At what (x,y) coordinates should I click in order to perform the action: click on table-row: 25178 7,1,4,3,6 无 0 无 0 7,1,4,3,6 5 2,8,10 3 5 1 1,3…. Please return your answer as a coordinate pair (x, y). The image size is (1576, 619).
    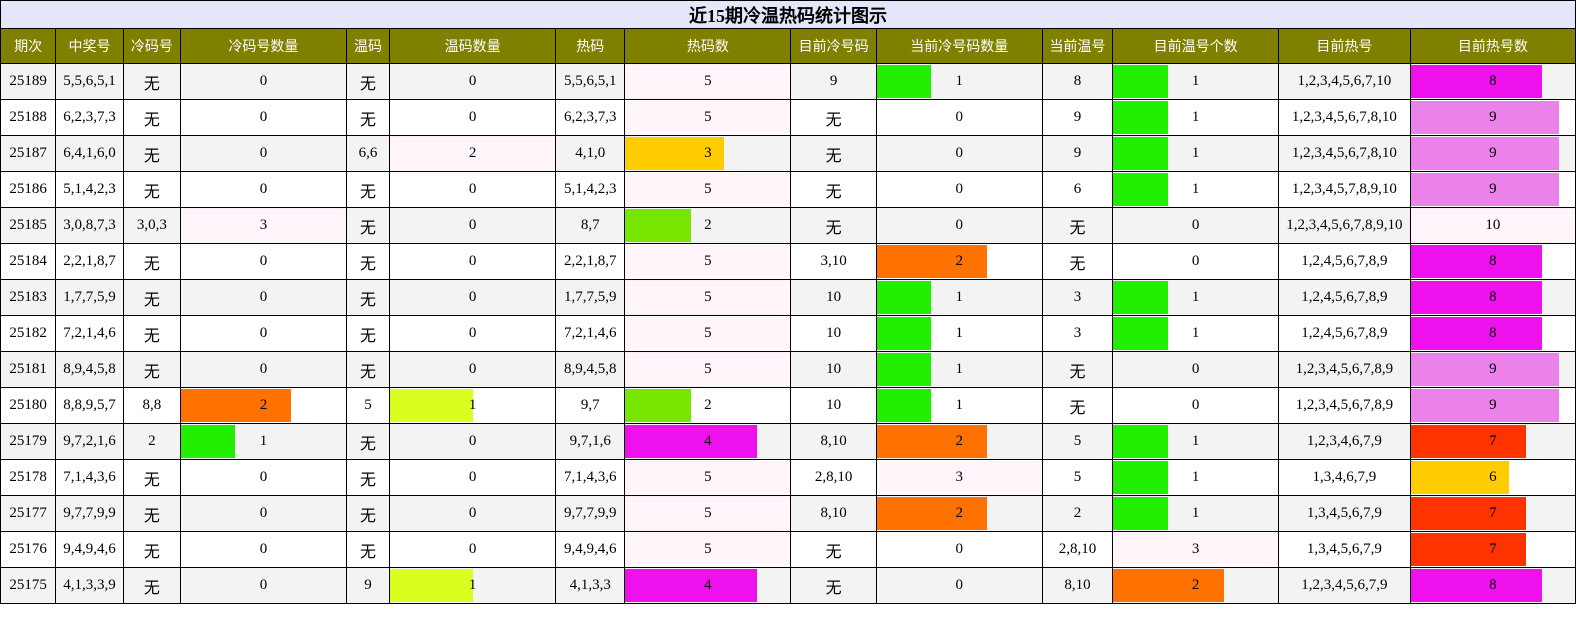
    Looking at the image, I should click on (788, 477).